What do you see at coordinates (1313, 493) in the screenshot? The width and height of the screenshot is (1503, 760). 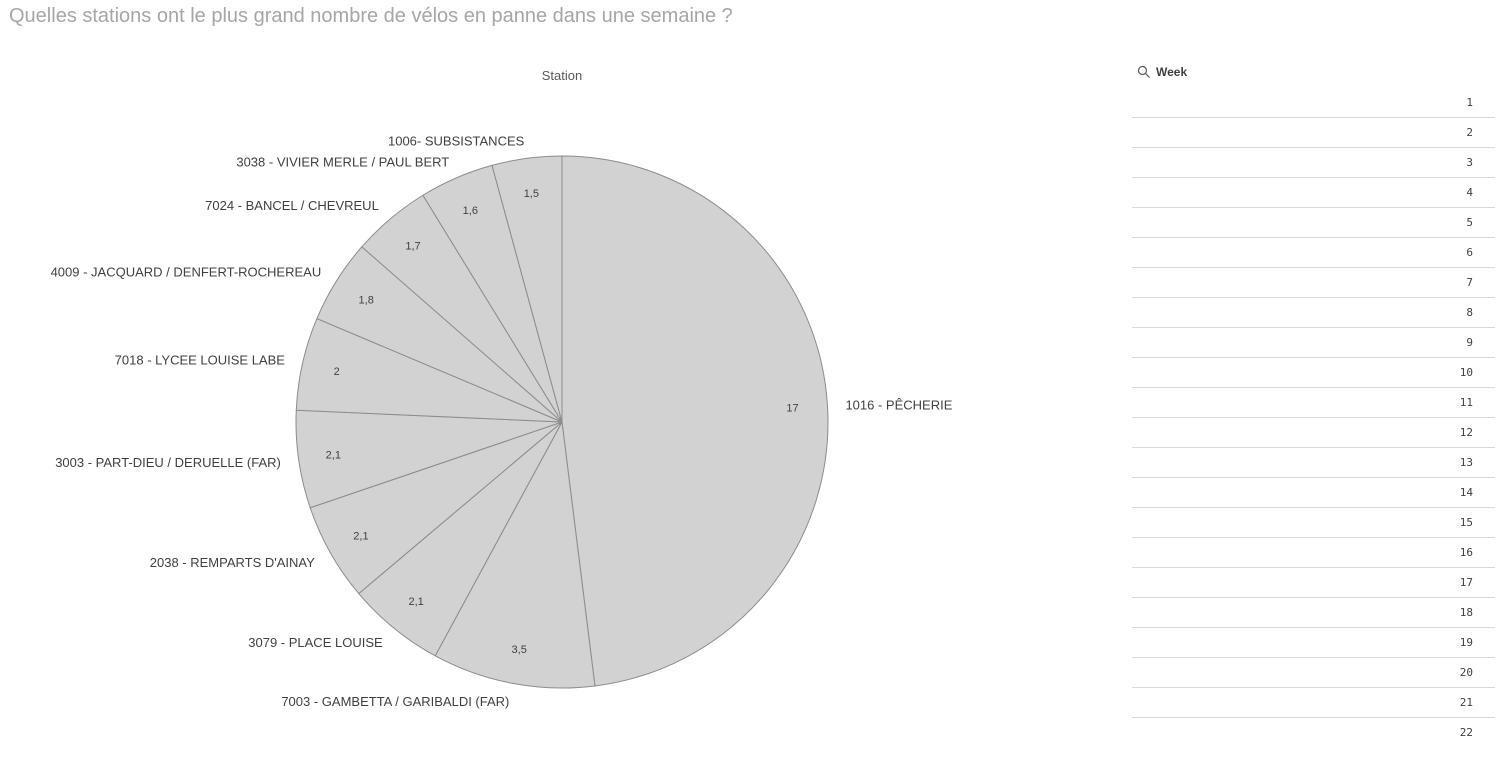 I see `week-item-14: 14` at bounding box center [1313, 493].